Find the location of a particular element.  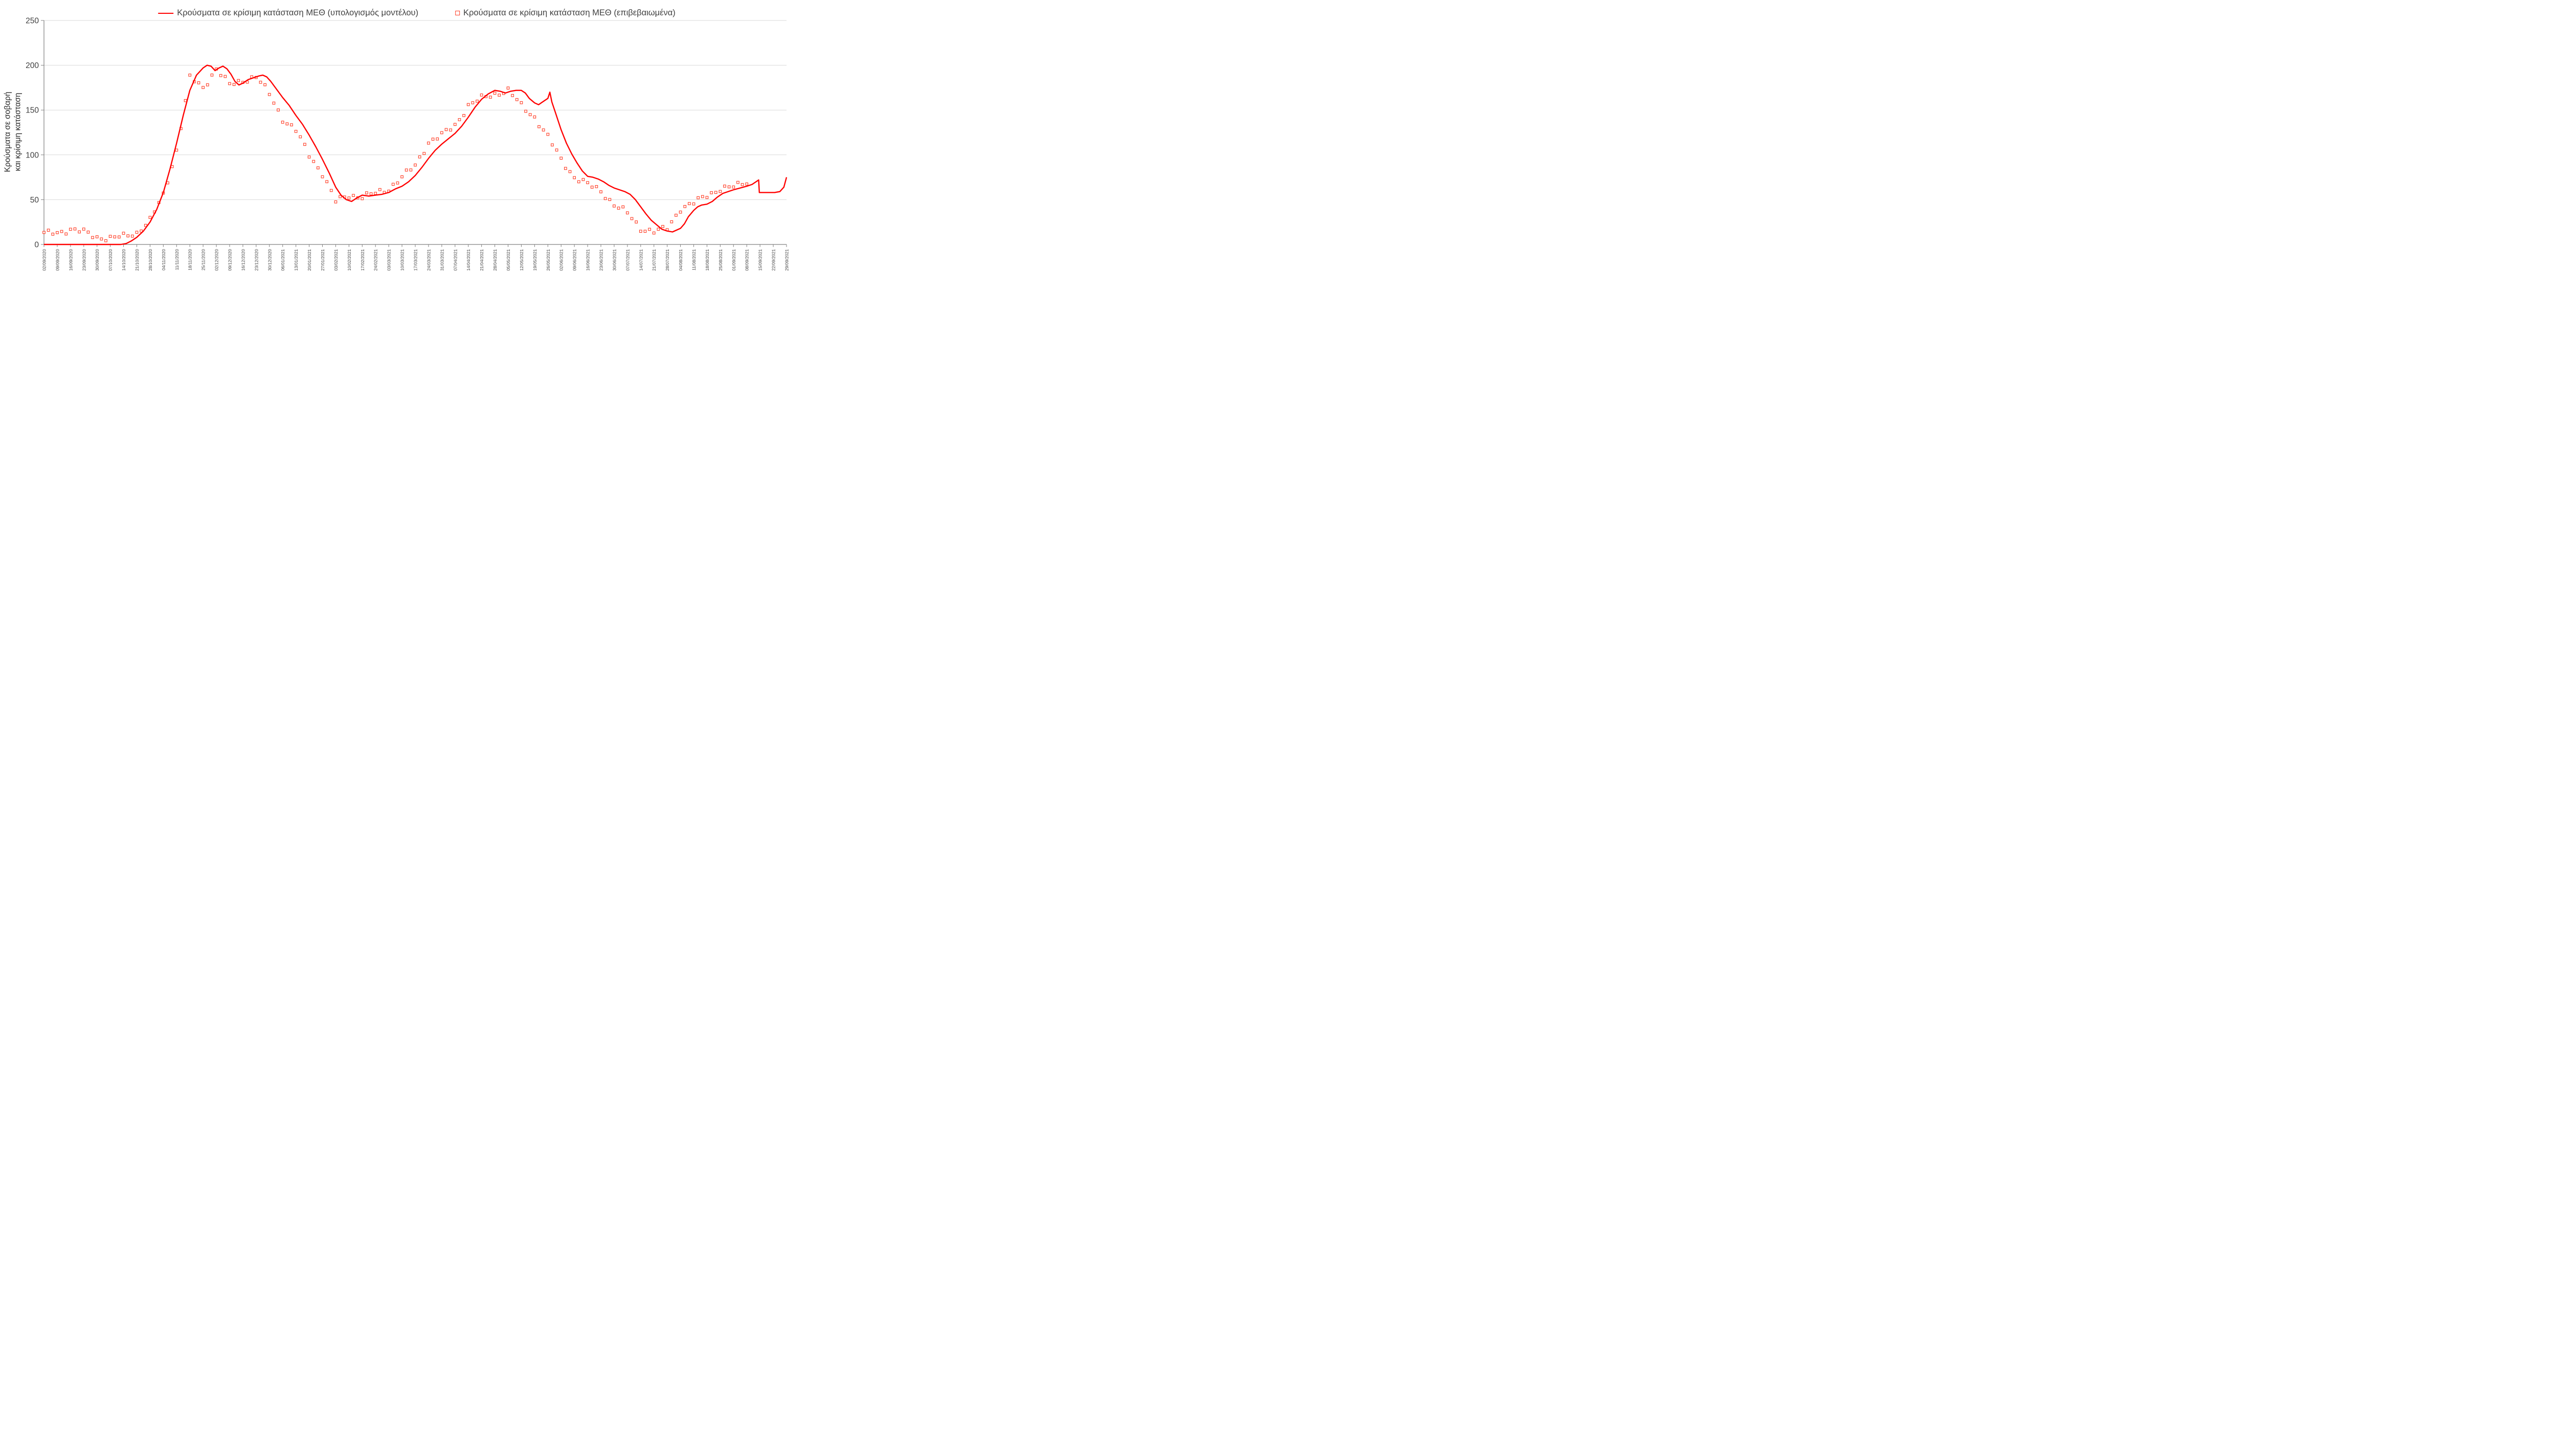

svg-text: 19/05/2021 is located at coordinates (534, 260).